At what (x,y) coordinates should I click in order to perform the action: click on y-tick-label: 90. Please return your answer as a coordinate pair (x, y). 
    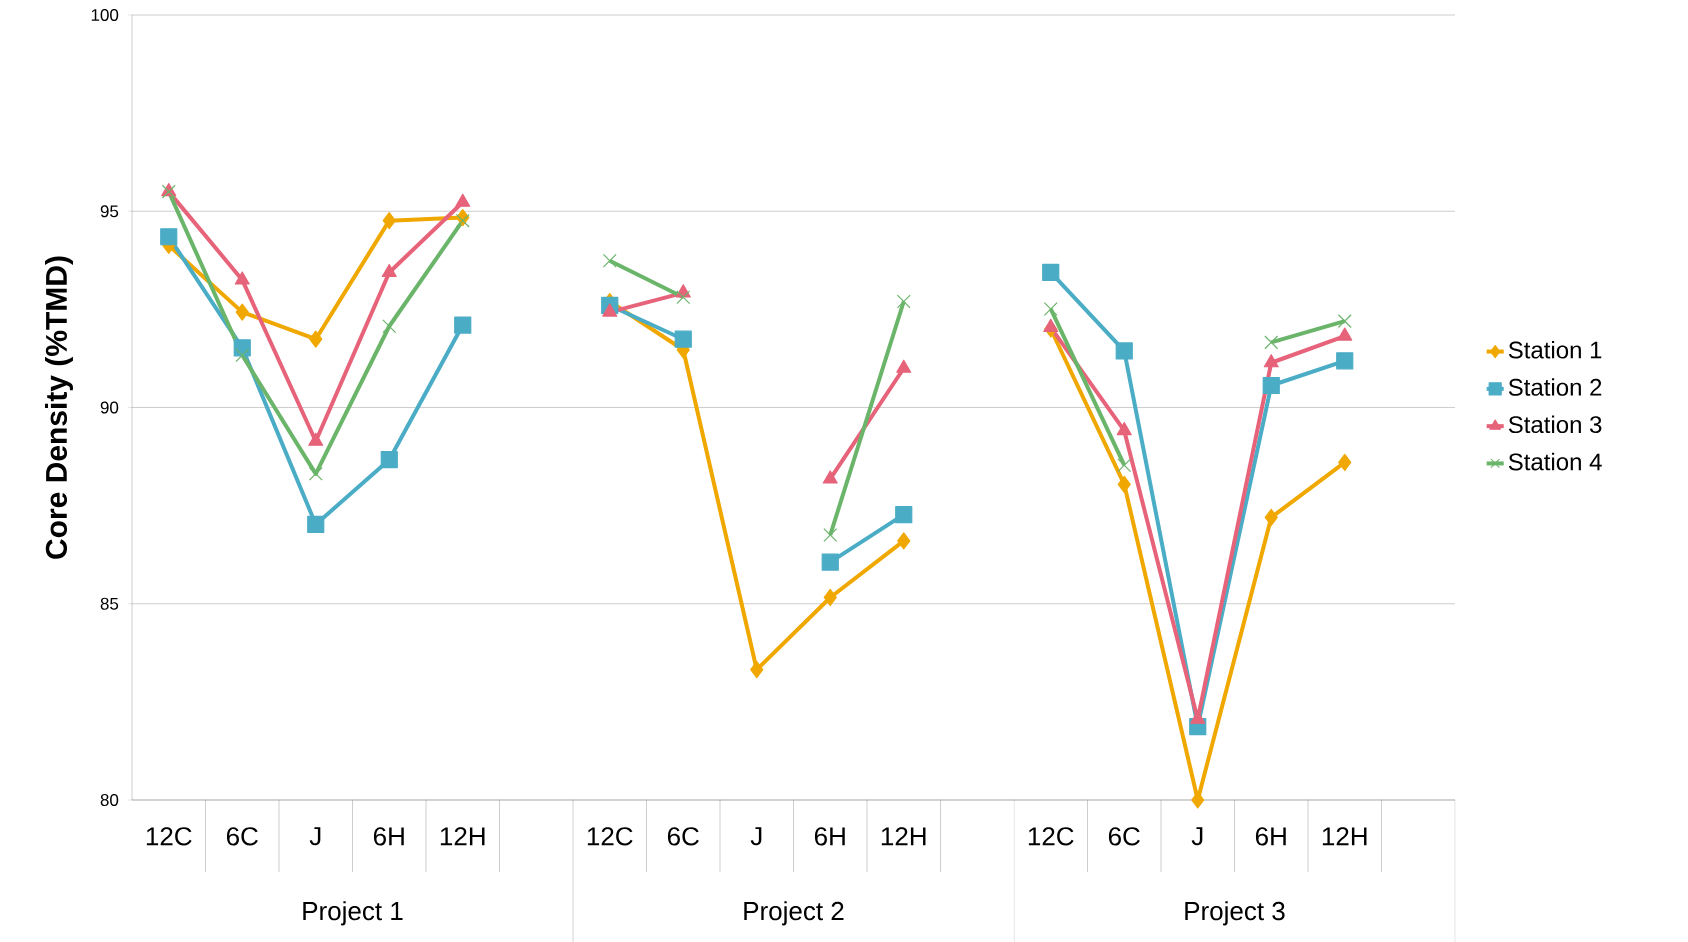
    Looking at the image, I should click on (109, 407).